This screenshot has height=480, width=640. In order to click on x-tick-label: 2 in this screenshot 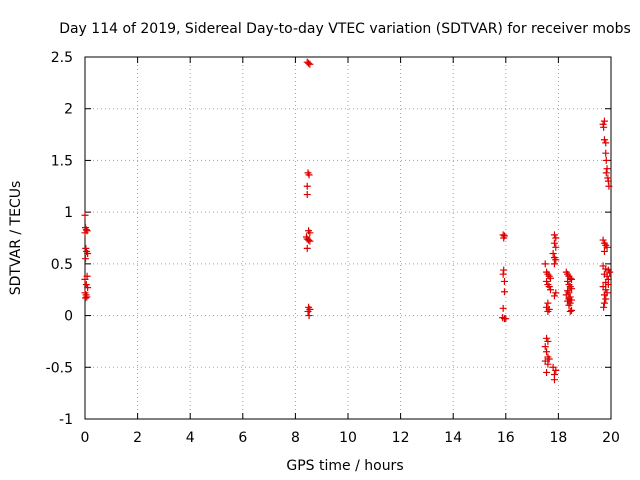, I will do `click(137, 438)`.